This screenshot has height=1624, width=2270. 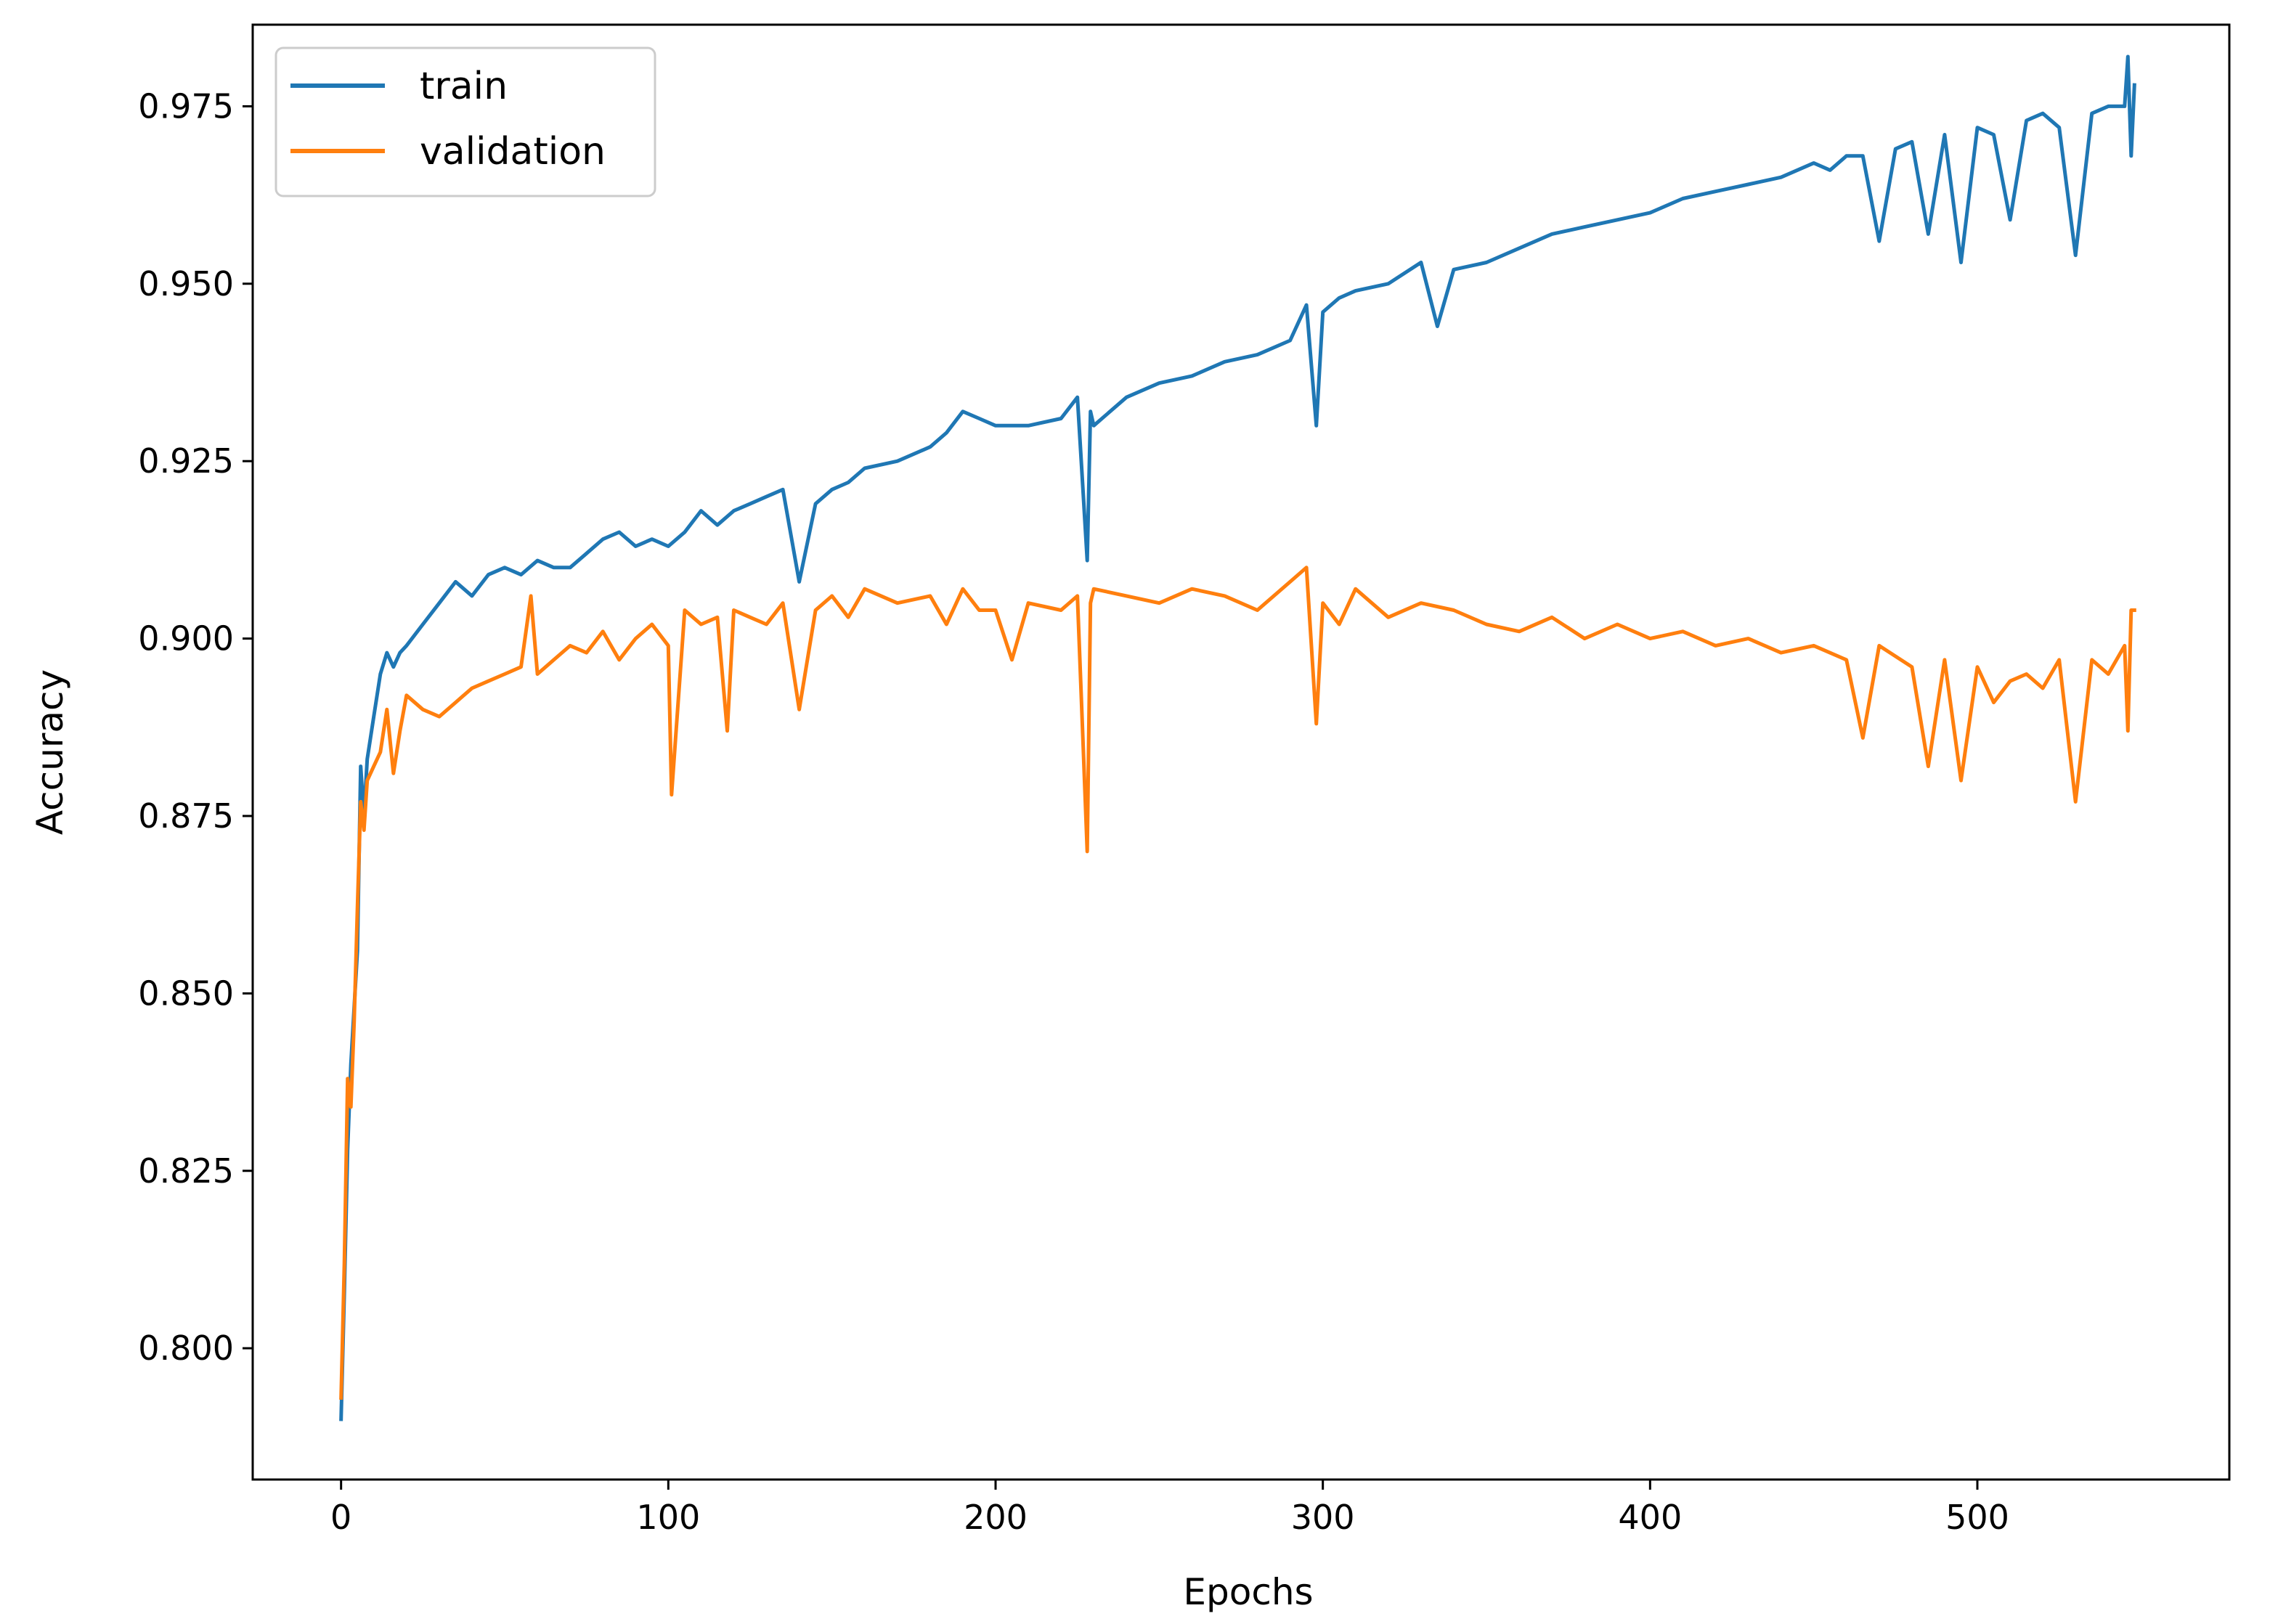 What do you see at coordinates (186, 461) in the screenshot?
I see `y-tick-label: 0.925` at bounding box center [186, 461].